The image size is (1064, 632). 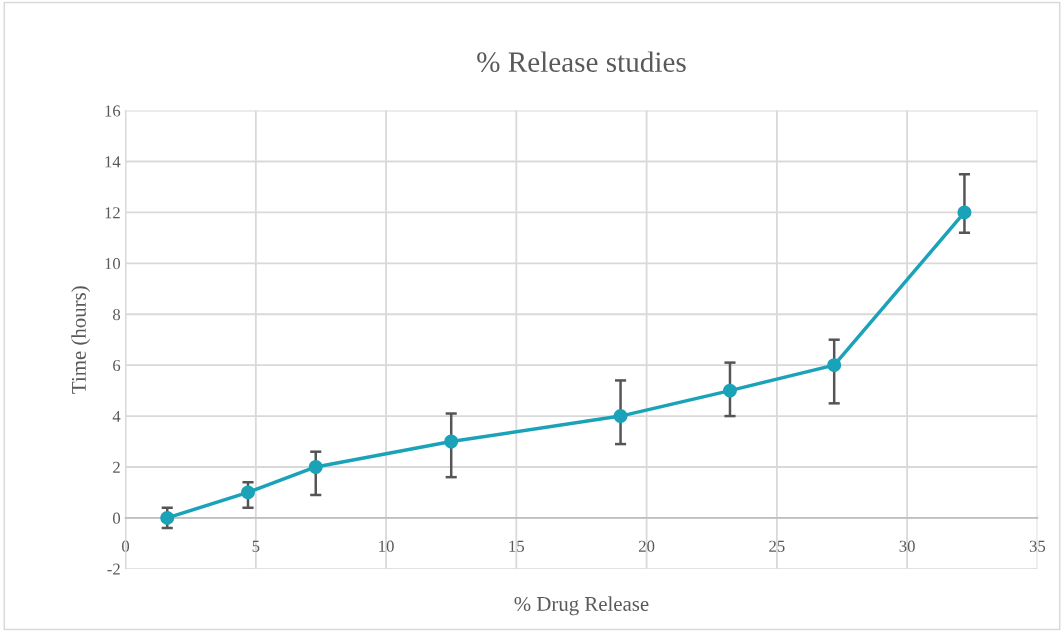 What do you see at coordinates (116, 467) in the screenshot?
I see `y-tick-label: 2` at bounding box center [116, 467].